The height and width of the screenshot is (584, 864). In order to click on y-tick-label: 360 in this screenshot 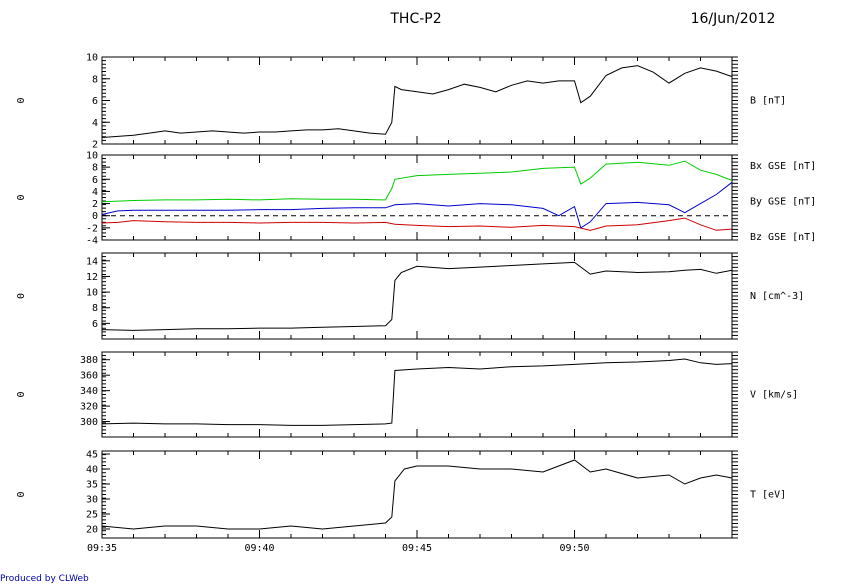, I will do `click(89, 376)`.